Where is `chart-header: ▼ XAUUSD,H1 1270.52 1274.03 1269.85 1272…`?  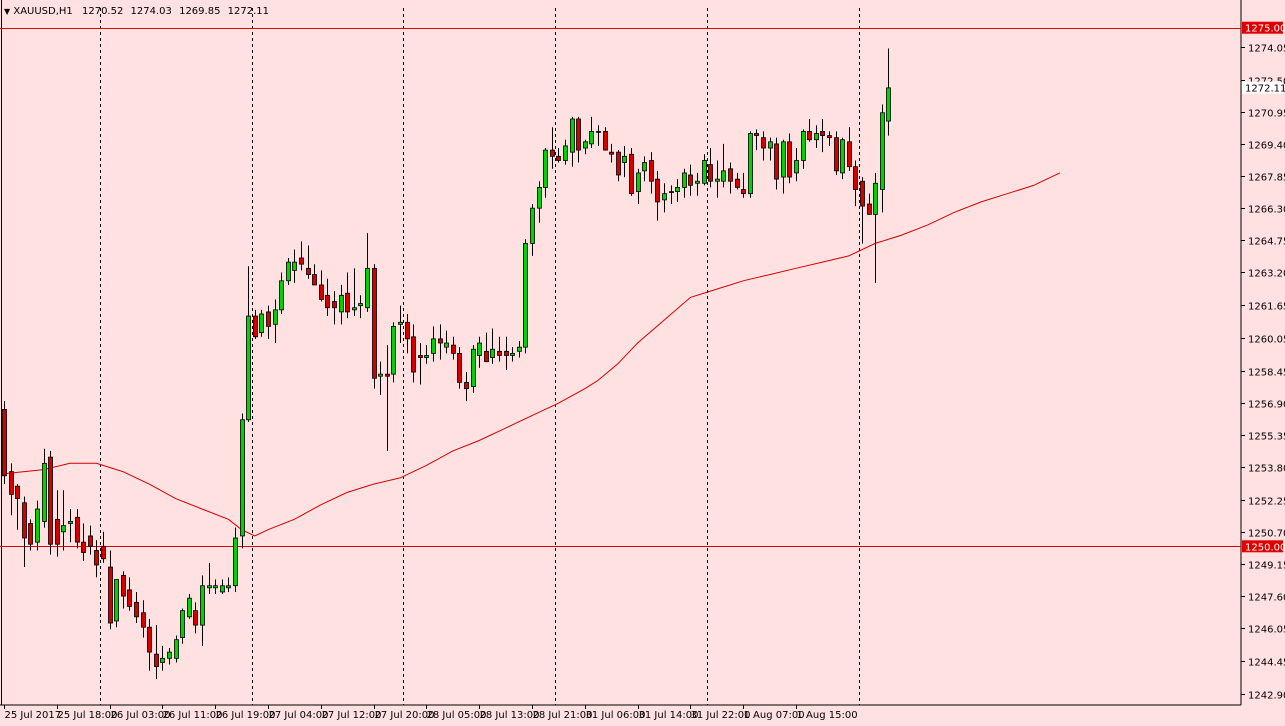 chart-header: ▼ XAUUSD,H1 1270.52 1274.03 1269.85 1272… is located at coordinates (138, 11).